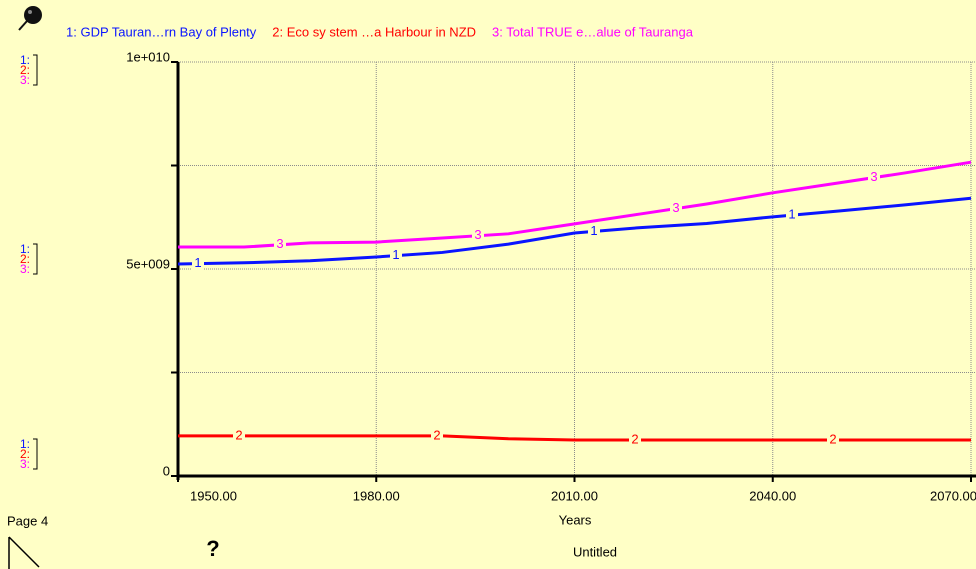 This screenshot has height=569, width=976. Describe the element at coordinates (27, 520) in the screenshot. I see `page-label: Page 4` at that location.